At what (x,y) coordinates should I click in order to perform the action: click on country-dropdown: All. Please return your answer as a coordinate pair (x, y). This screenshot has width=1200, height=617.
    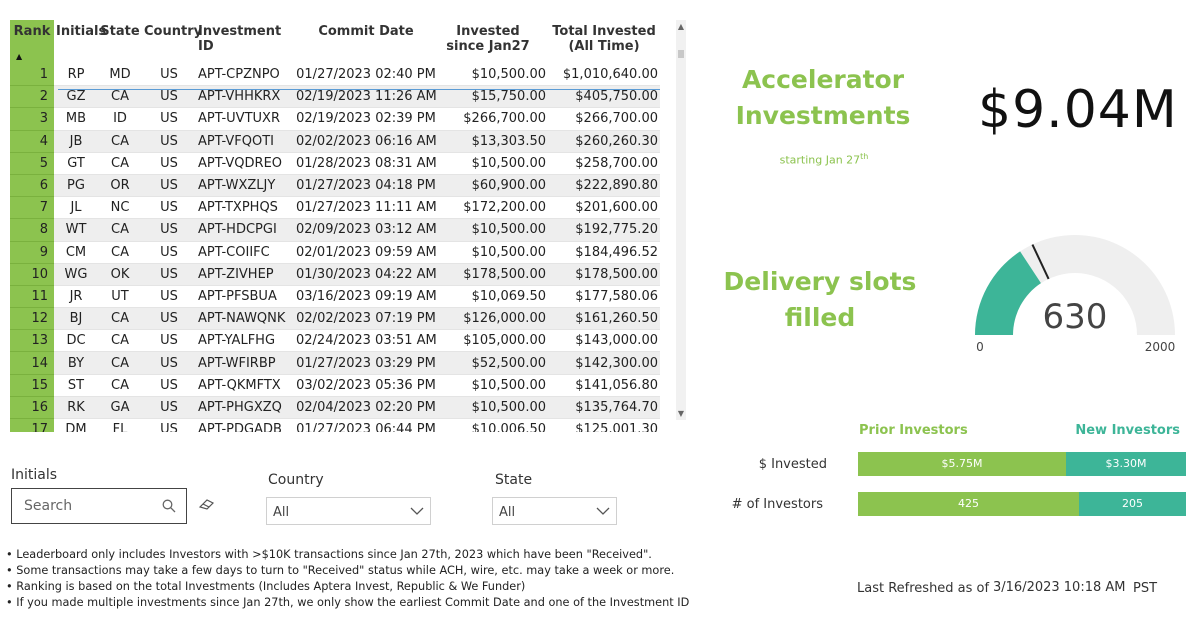
    Looking at the image, I should click on (348, 511).